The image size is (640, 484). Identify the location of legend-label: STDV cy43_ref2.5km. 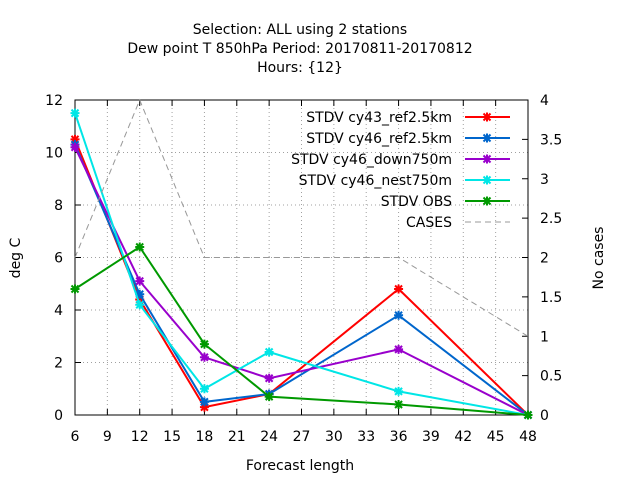
(379, 118).